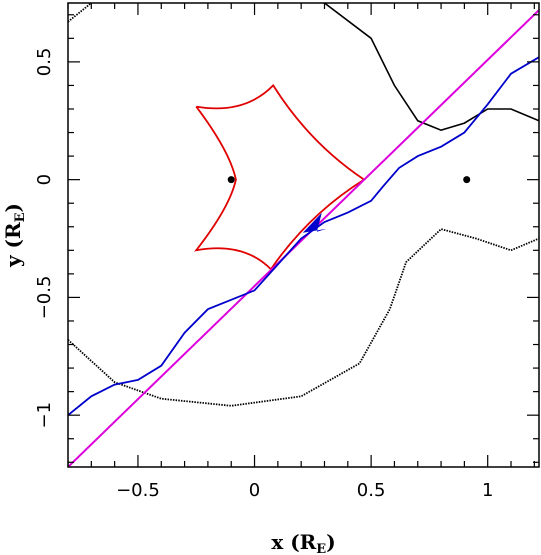 The width and height of the screenshot is (541, 555). Describe the element at coordinates (80, 13) in the screenshot. I see `critical-curve-upper-left` at that location.